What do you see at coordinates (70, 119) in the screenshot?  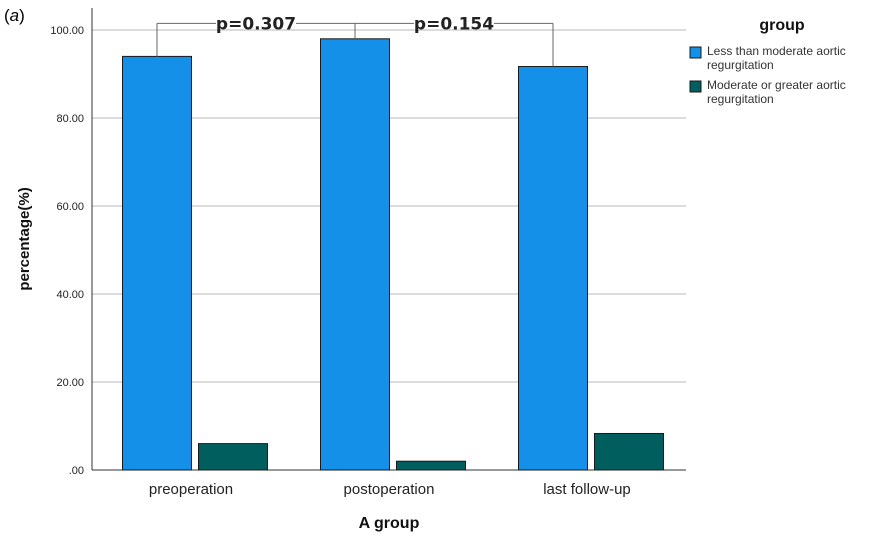 I see `y-tick-label: 80.00` at bounding box center [70, 119].